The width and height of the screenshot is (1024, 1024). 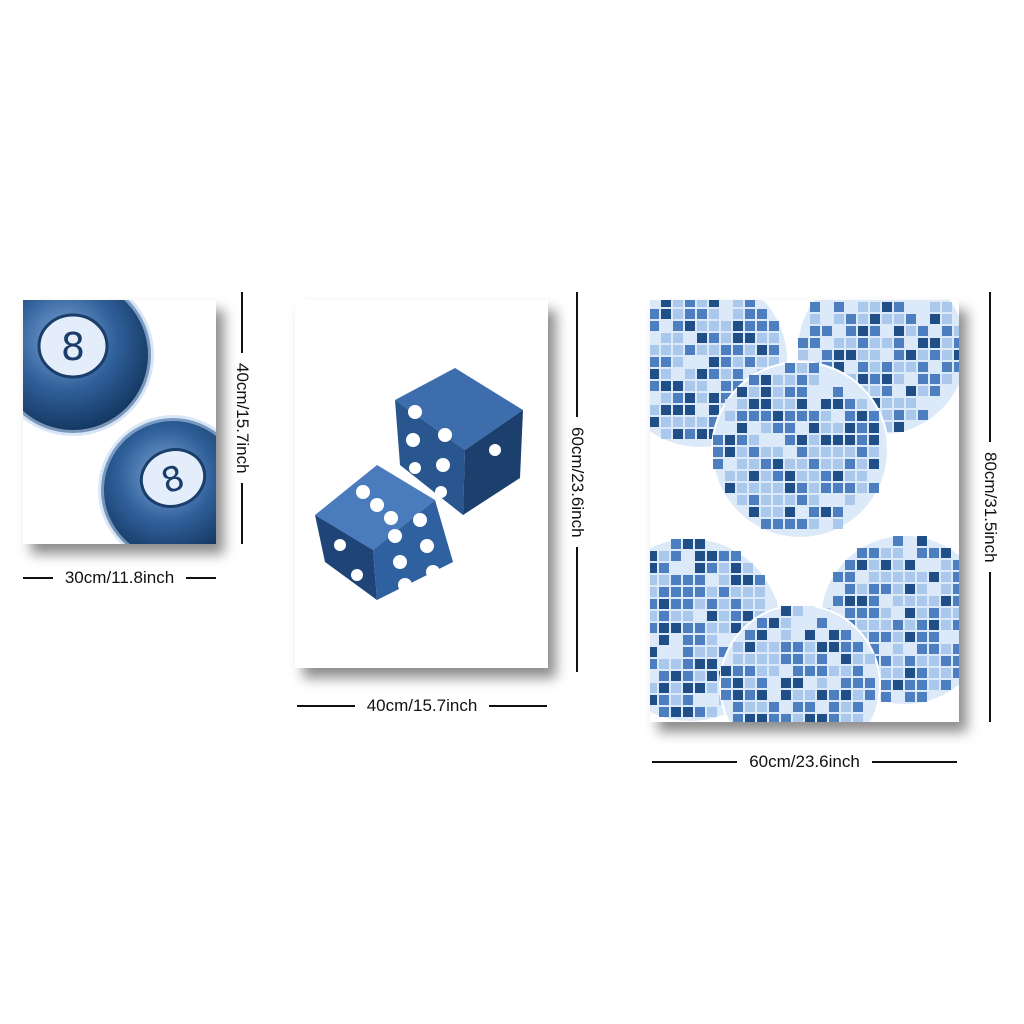 I want to click on width-dimension-dice: 40cm/15.7inch, so click(x=422, y=706).